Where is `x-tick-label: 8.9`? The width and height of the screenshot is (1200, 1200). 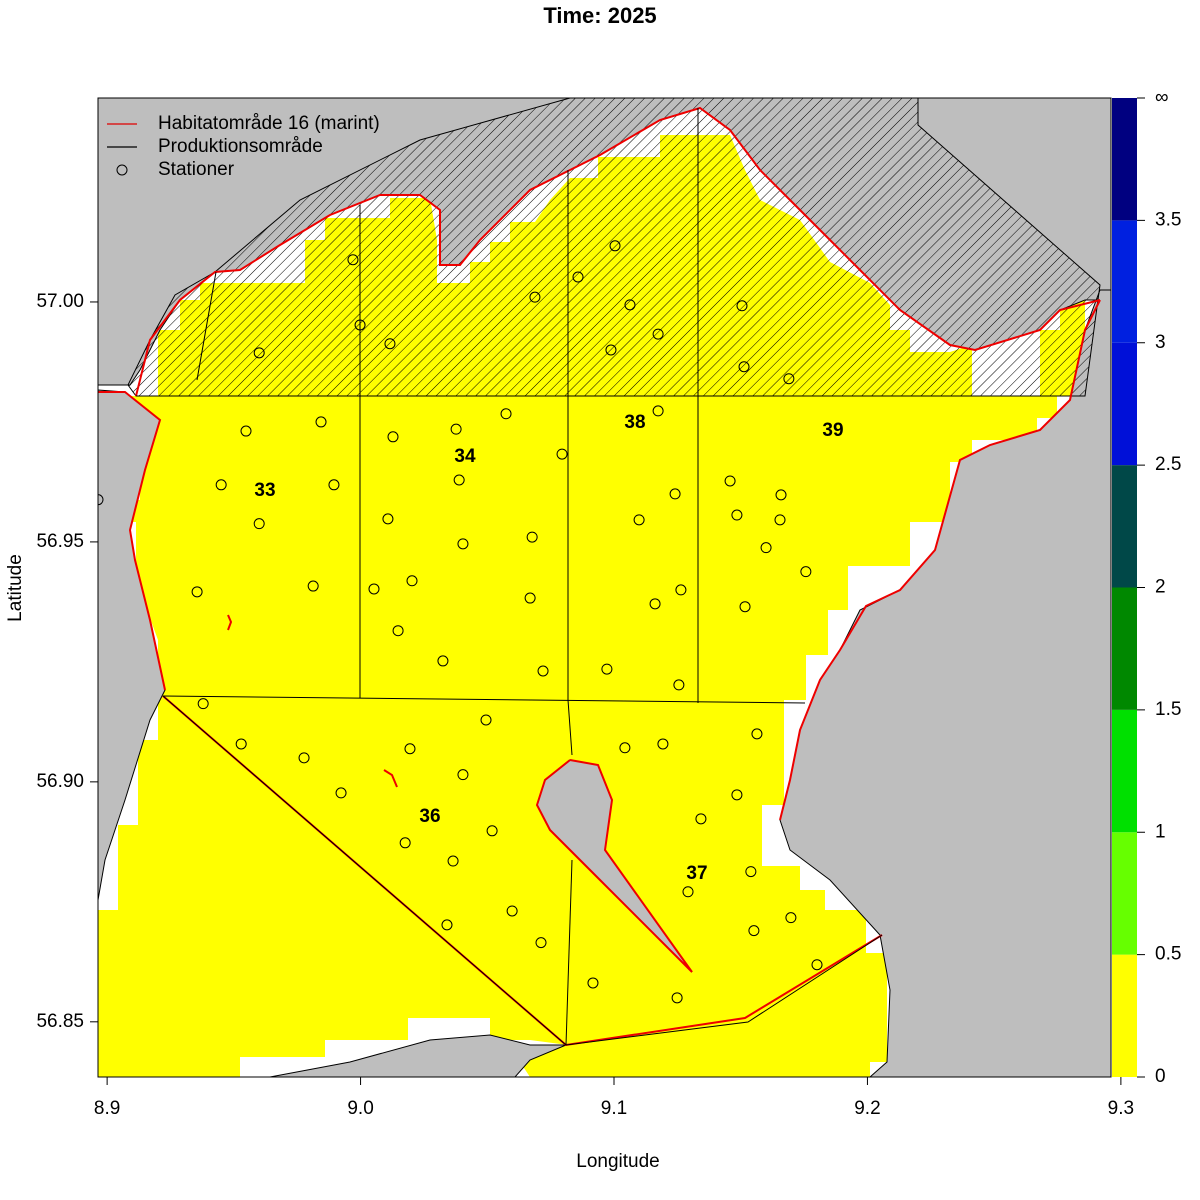
x-tick-label: 8.9 is located at coordinates (107, 1108).